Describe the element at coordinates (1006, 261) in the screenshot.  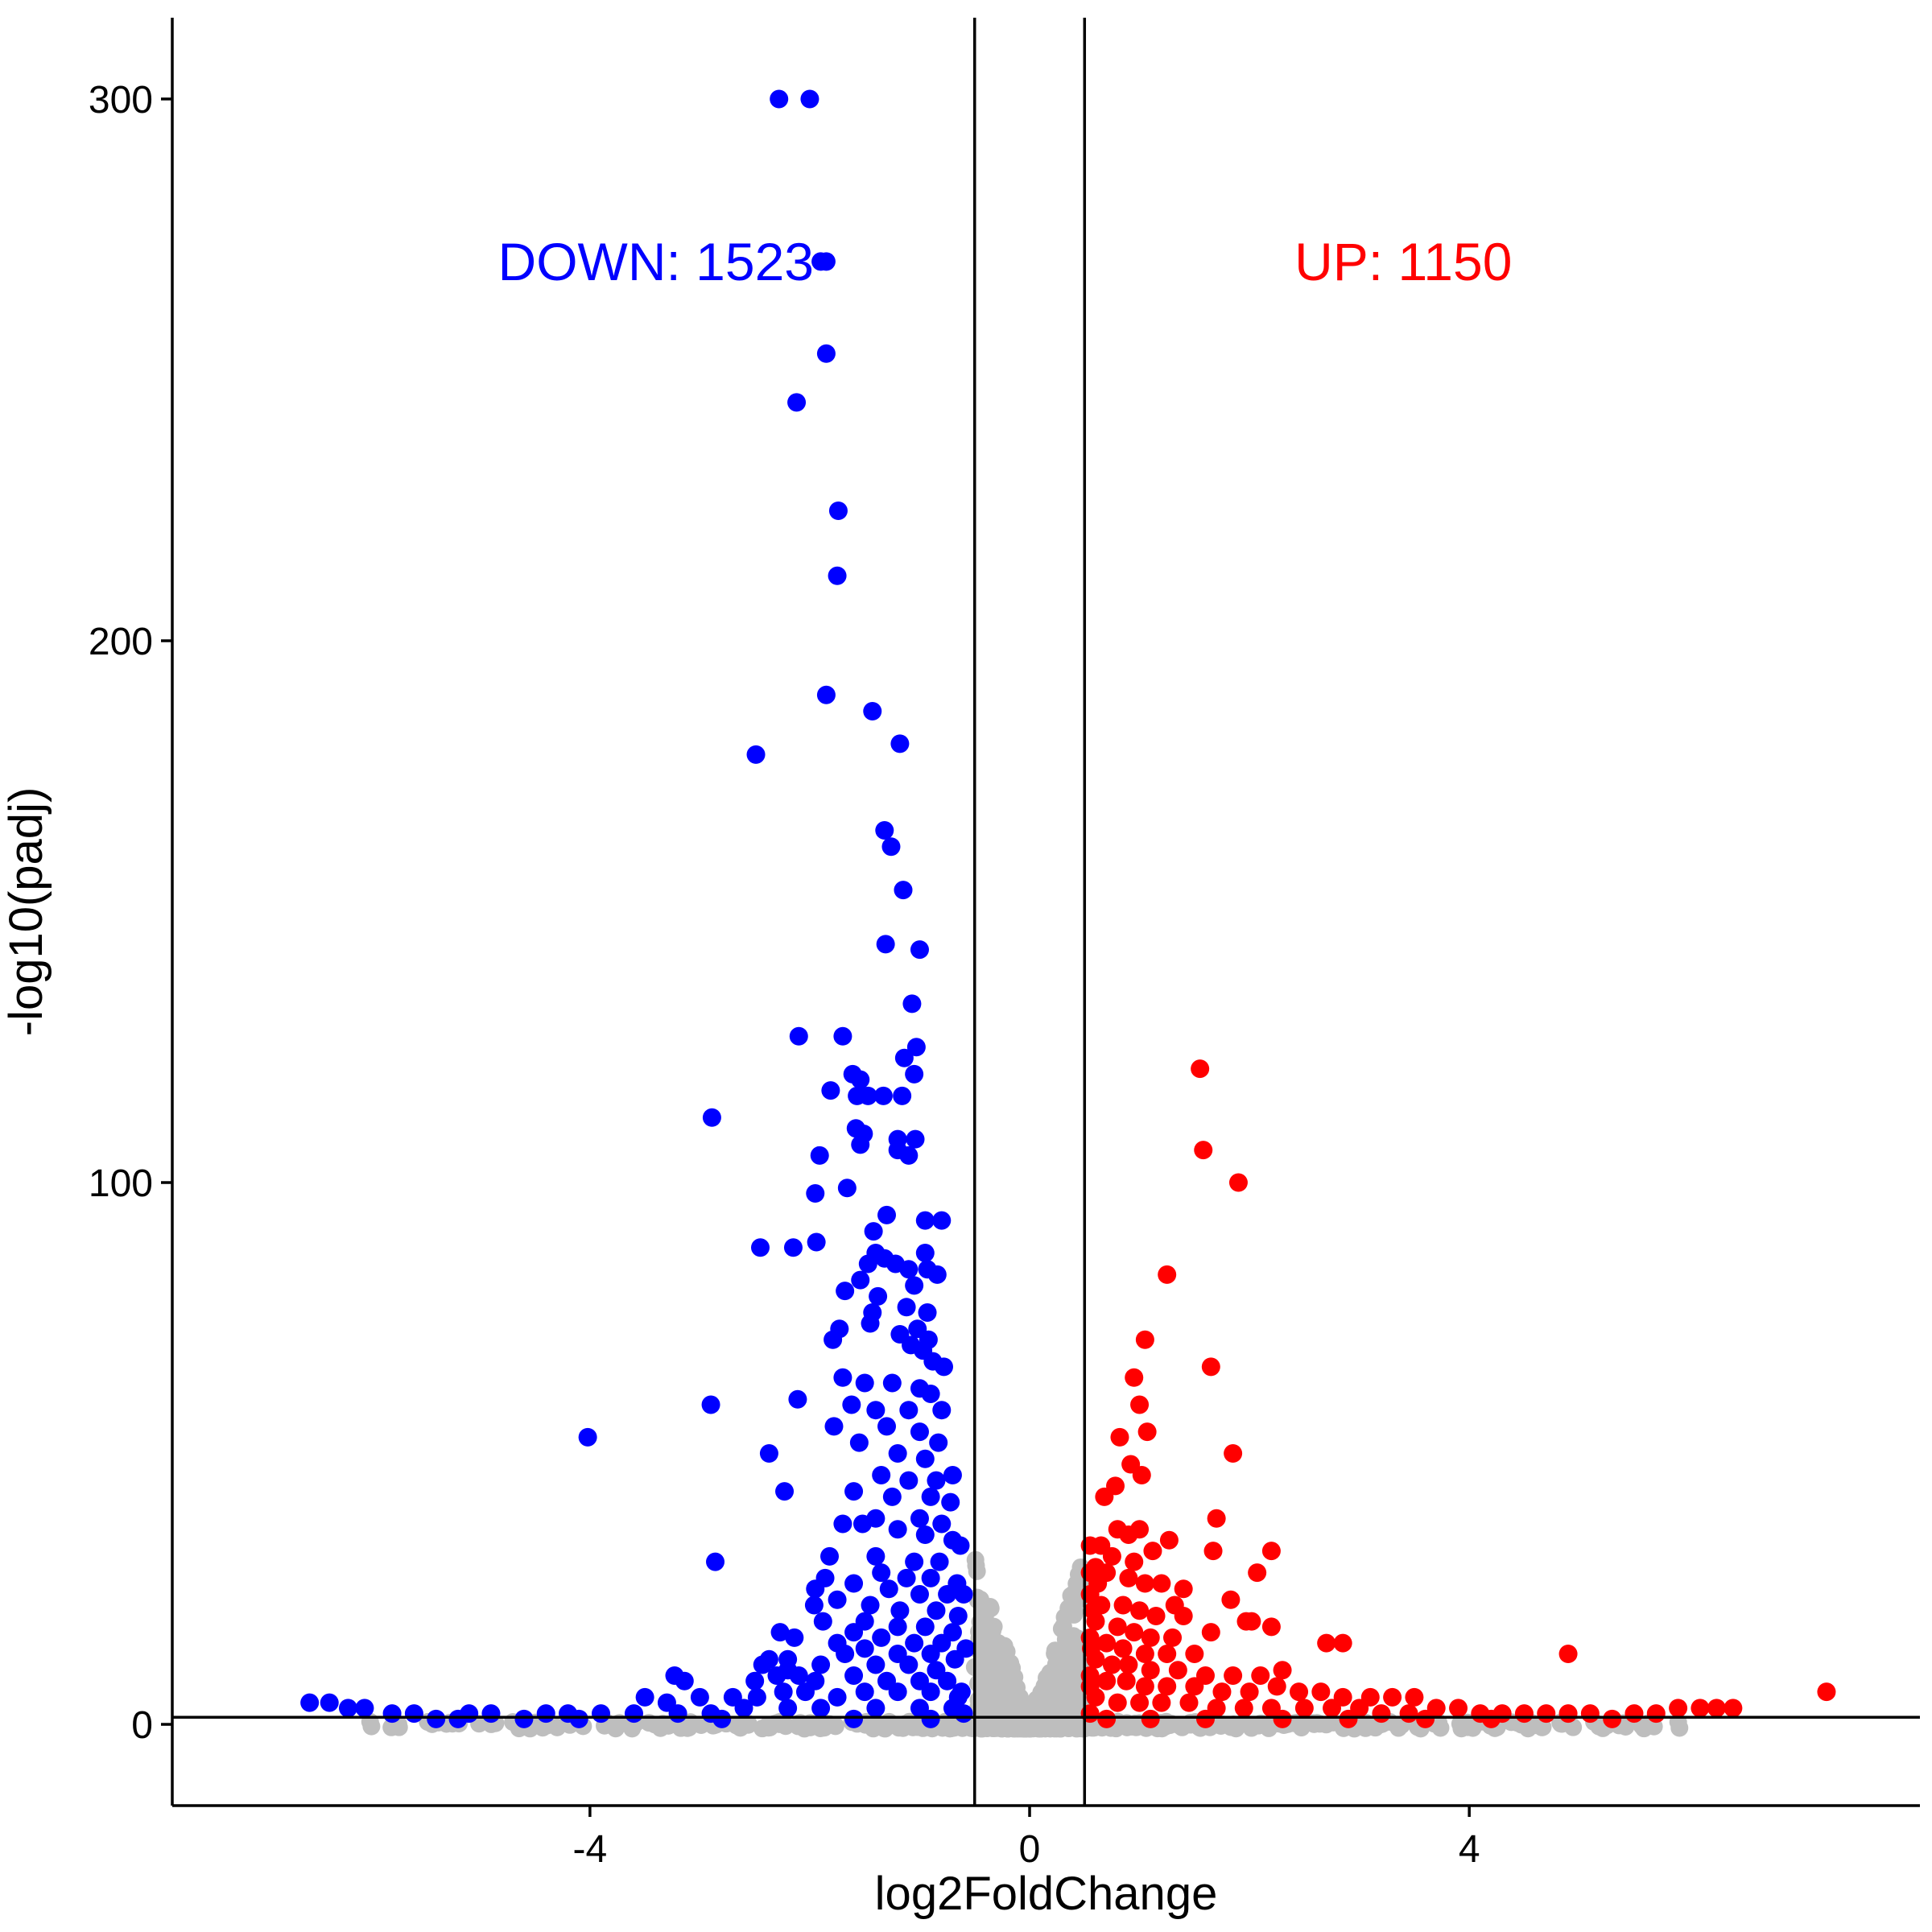
I see `annotations: DOWN: 1523 UP: 1150` at that location.